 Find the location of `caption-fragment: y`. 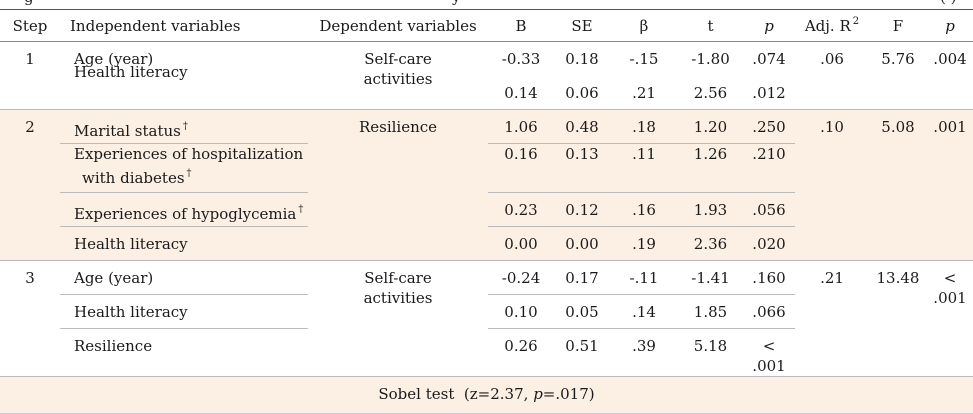

caption-fragment: y is located at coordinates (456, 2).